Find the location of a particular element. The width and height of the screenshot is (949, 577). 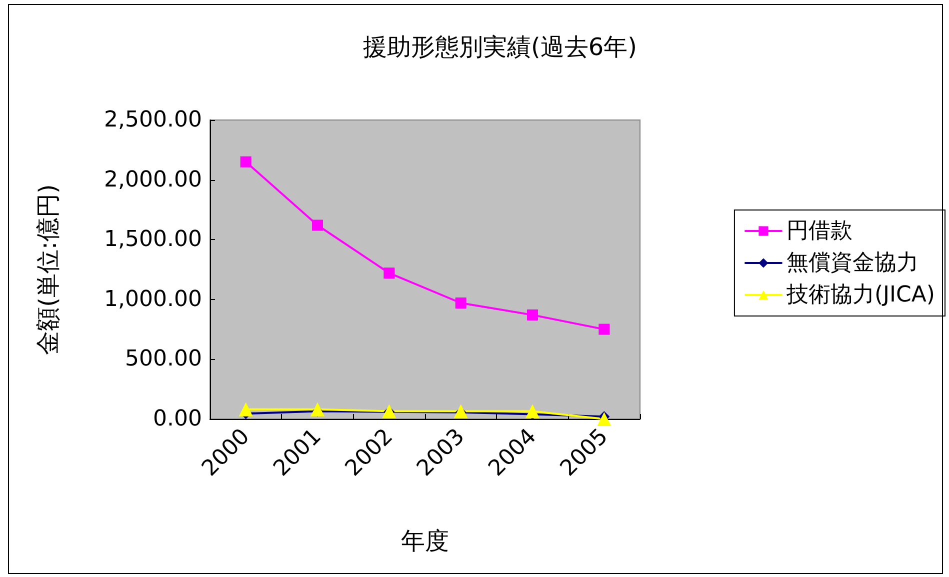

y-tick-label: 2,500.00 is located at coordinates (153, 120).